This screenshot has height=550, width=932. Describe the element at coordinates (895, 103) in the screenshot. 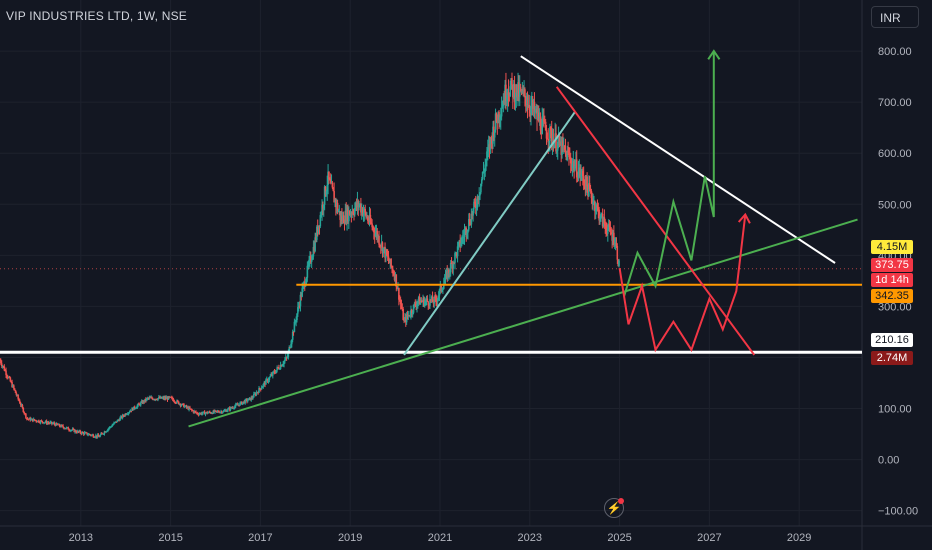

I see `y-tick-label: 700.00` at that location.